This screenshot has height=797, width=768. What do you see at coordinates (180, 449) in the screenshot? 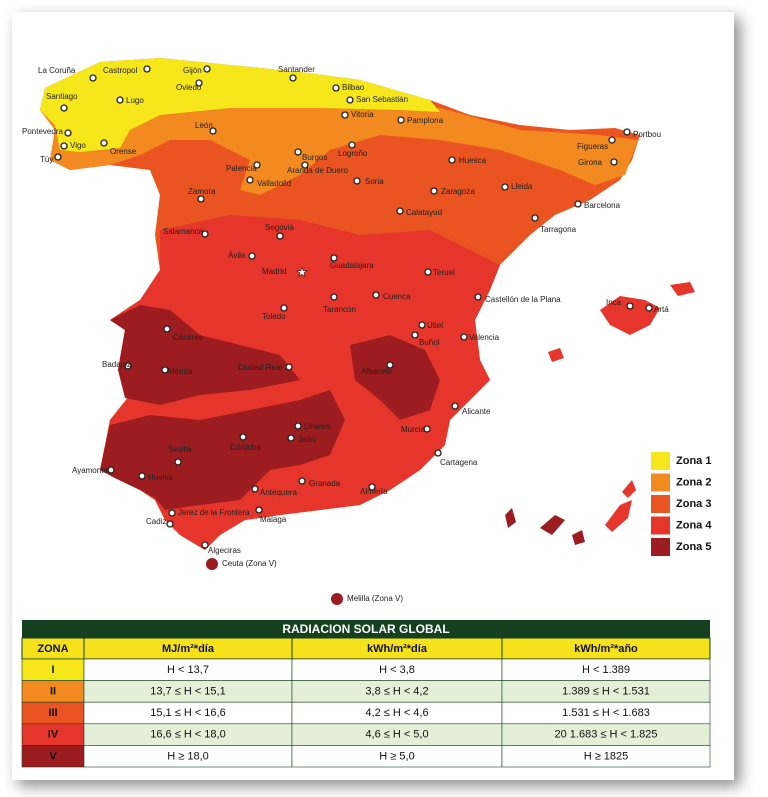
I see `city-label: Sevilla` at bounding box center [180, 449].